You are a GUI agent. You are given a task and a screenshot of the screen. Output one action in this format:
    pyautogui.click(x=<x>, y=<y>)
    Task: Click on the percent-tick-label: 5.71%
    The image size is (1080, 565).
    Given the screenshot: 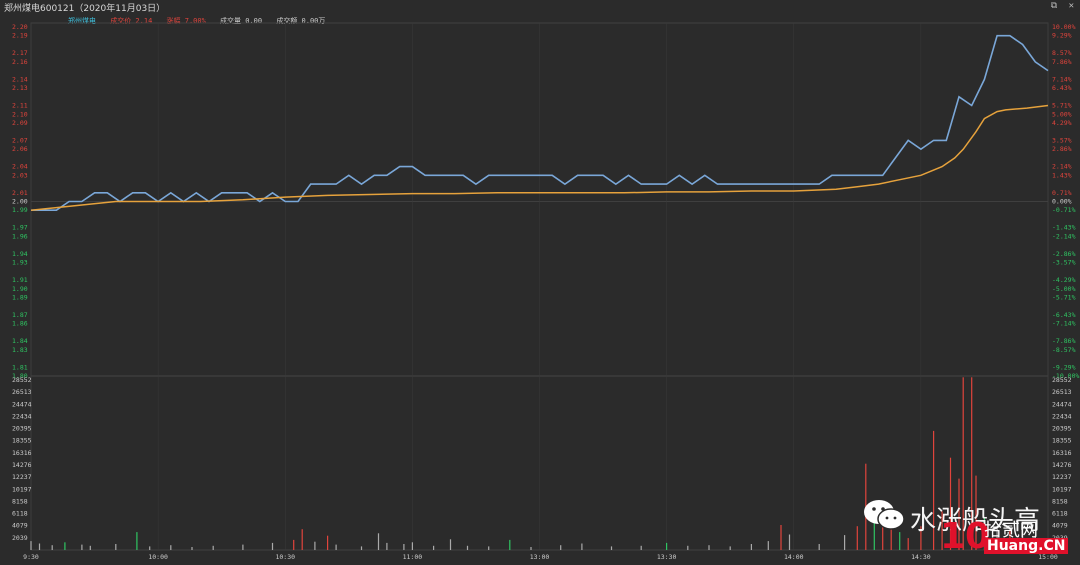 What is the action you would take?
    pyautogui.click(x=1062, y=106)
    